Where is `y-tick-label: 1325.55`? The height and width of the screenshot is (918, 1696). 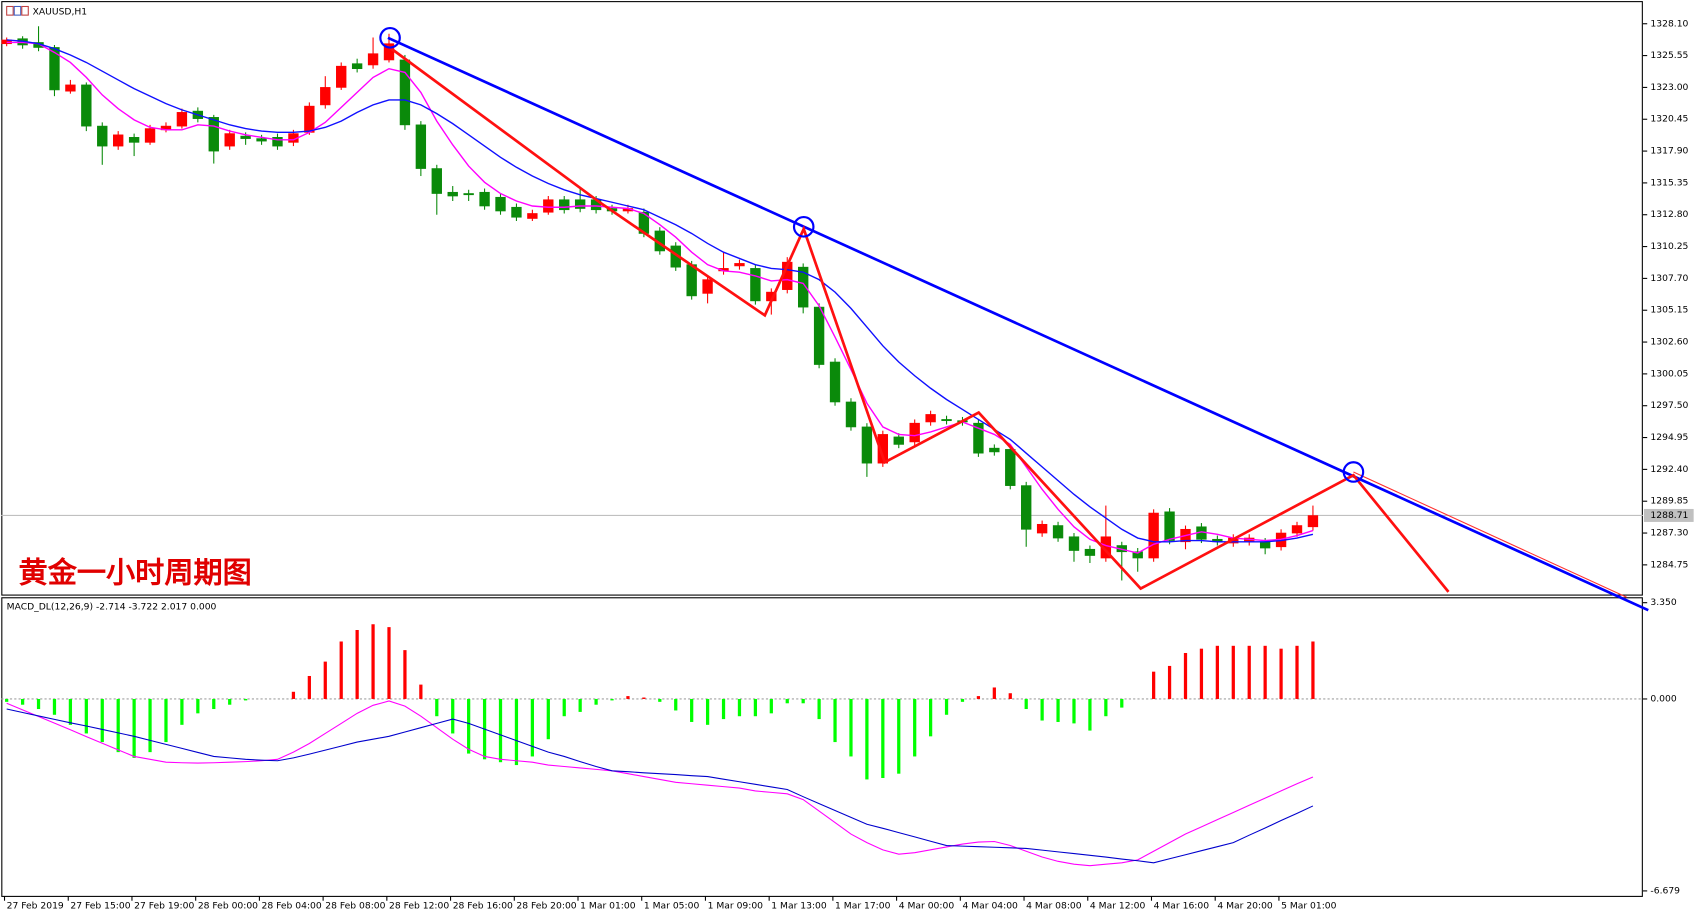 y-tick-label: 1325.55 is located at coordinates (1669, 55).